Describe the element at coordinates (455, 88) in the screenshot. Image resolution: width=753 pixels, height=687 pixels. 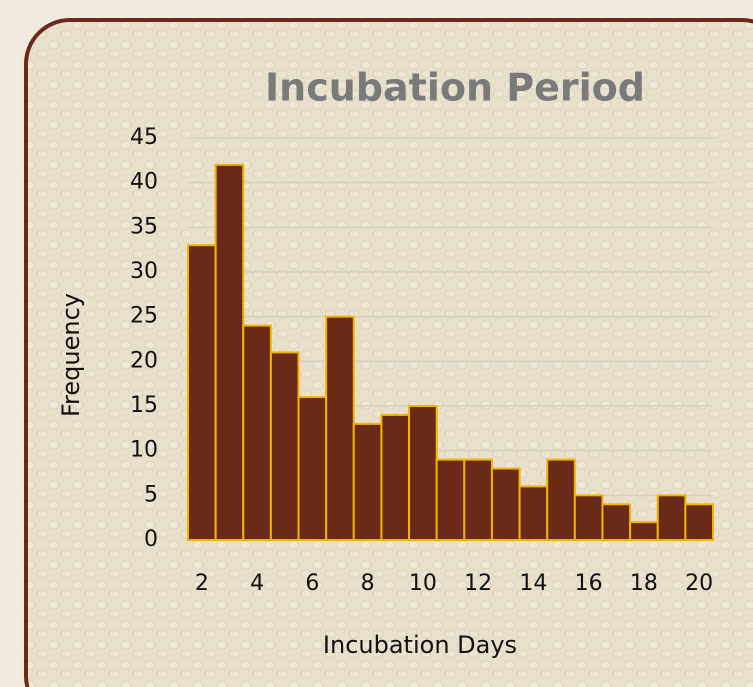
I see `chart-title: Incubation Period` at that location.